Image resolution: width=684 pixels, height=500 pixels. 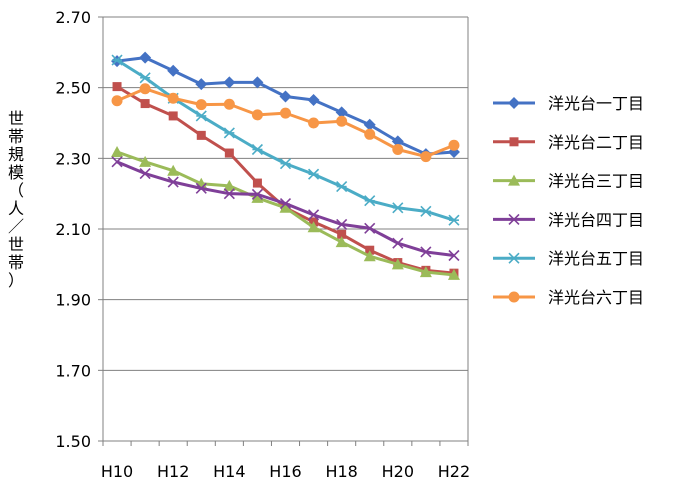 I want to click on legend-item: 洋光台五丁目, so click(x=568, y=258).